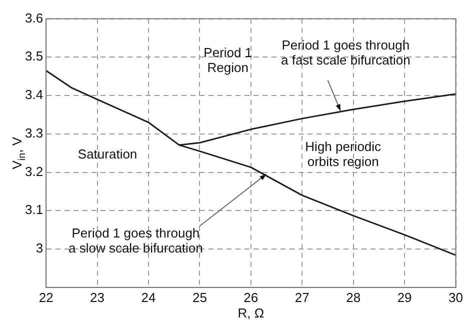 This screenshot has width=474, height=329. What do you see at coordinates (34, 132) in the screenshot?
I see `y-tick-label: 3.3` at bounding box center [34, 132].